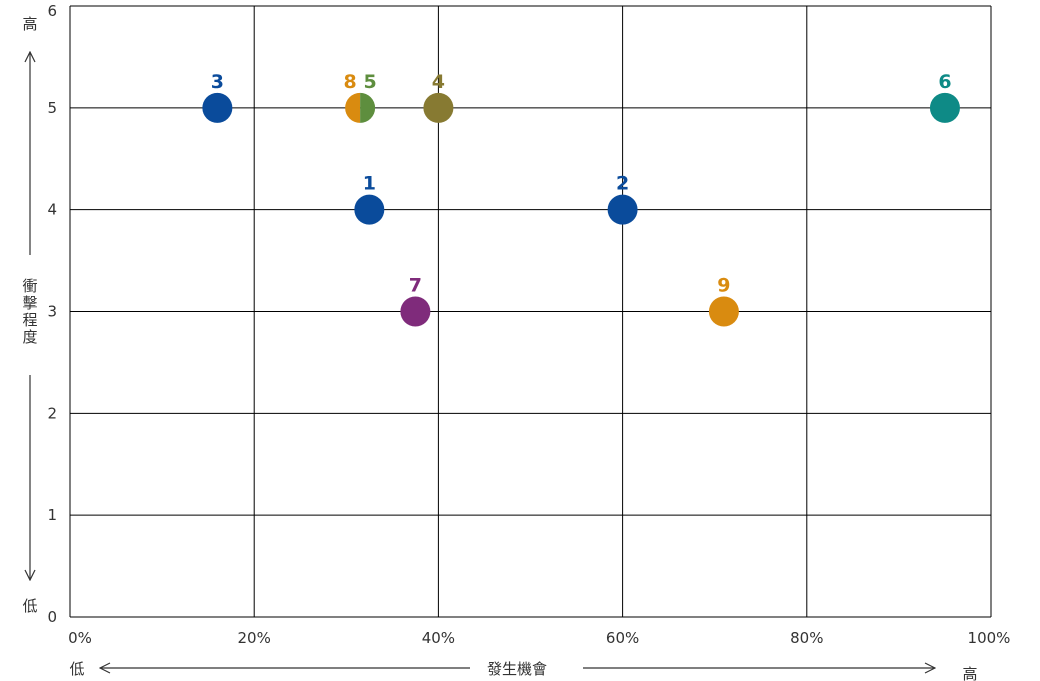 The image size is (1040, 681). I want to click on x-tick-label: 40%, so click(438, 638).